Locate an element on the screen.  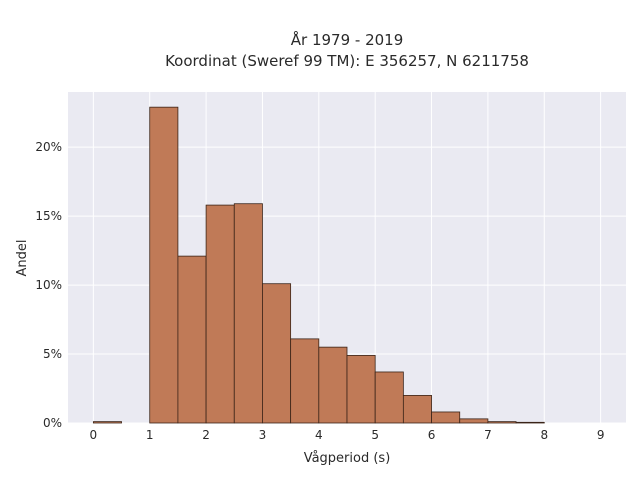
x-tick-label: 4 is located at coordinates (319, 435).